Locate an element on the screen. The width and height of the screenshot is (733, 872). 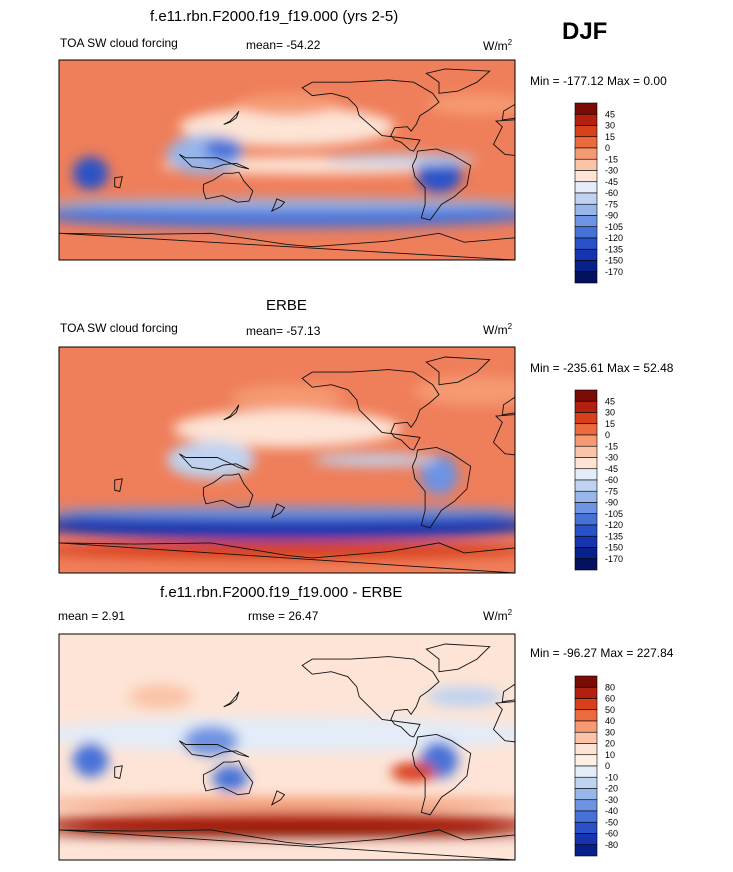
colorbar-tick-label: -60 is located at coordinates (611, 193).